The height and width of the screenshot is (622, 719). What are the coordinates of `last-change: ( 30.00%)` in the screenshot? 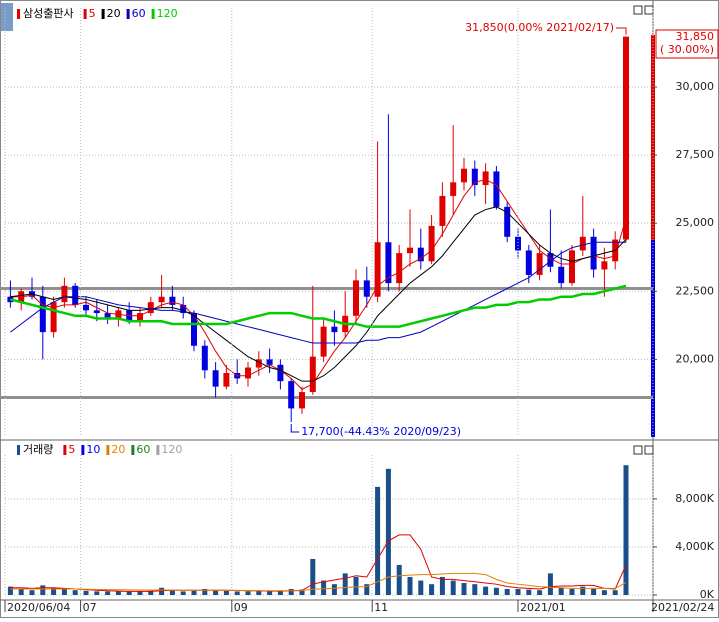 It's located at (687, 49).